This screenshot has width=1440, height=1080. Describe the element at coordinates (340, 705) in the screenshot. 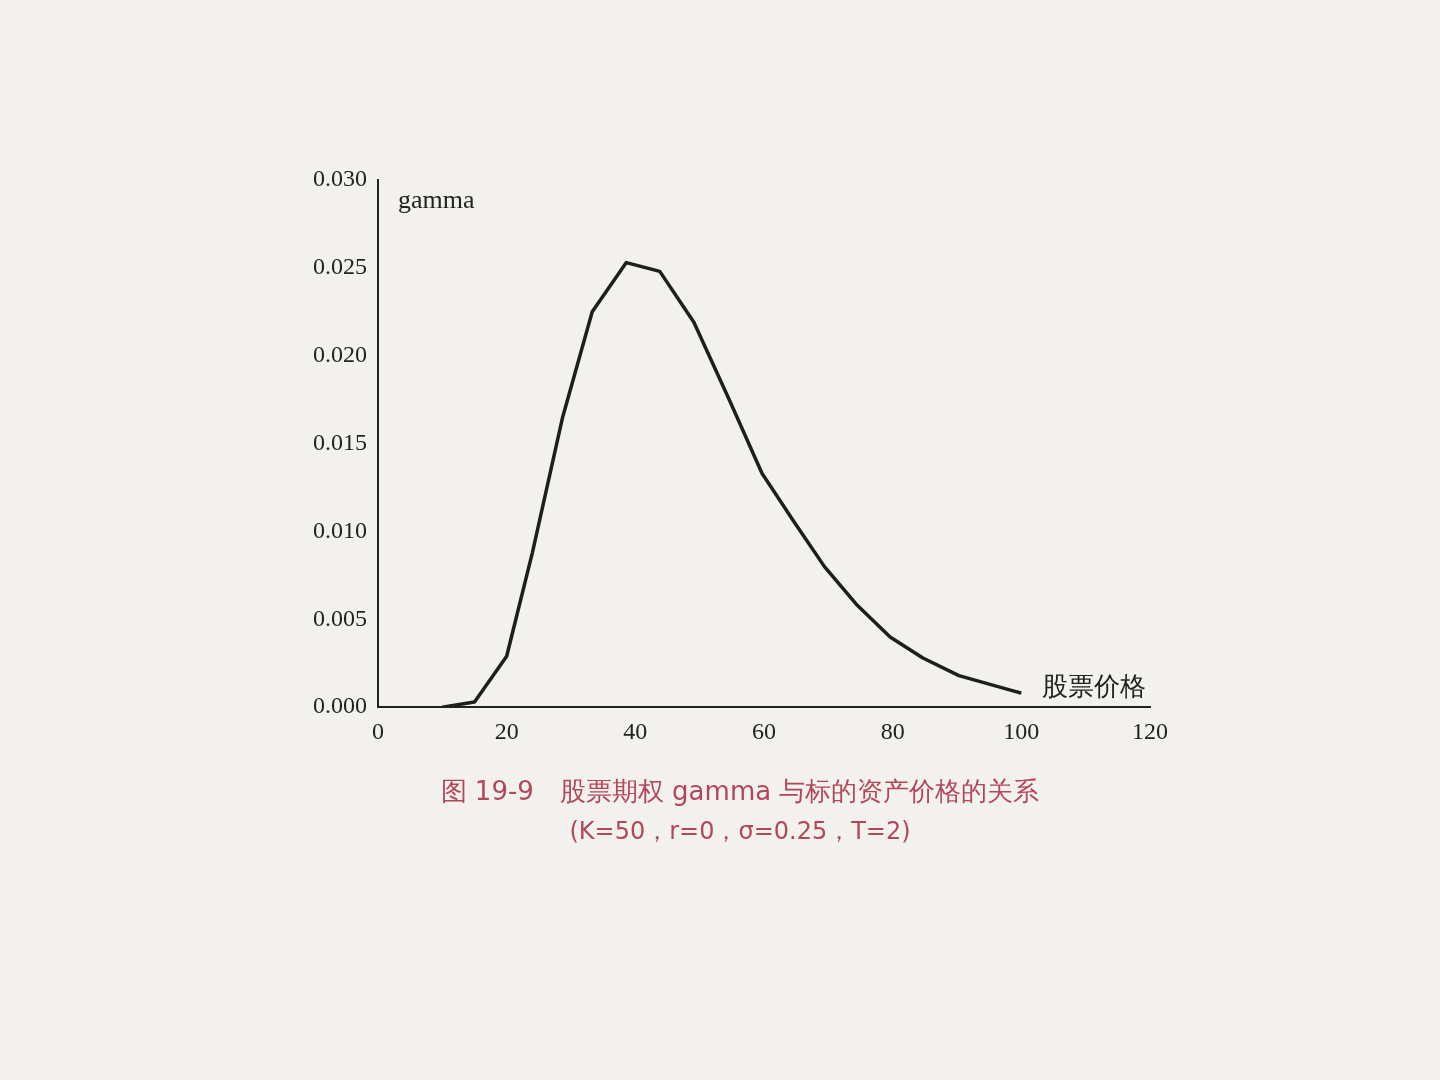

I see `y-tick-label: 0.000` at that location.